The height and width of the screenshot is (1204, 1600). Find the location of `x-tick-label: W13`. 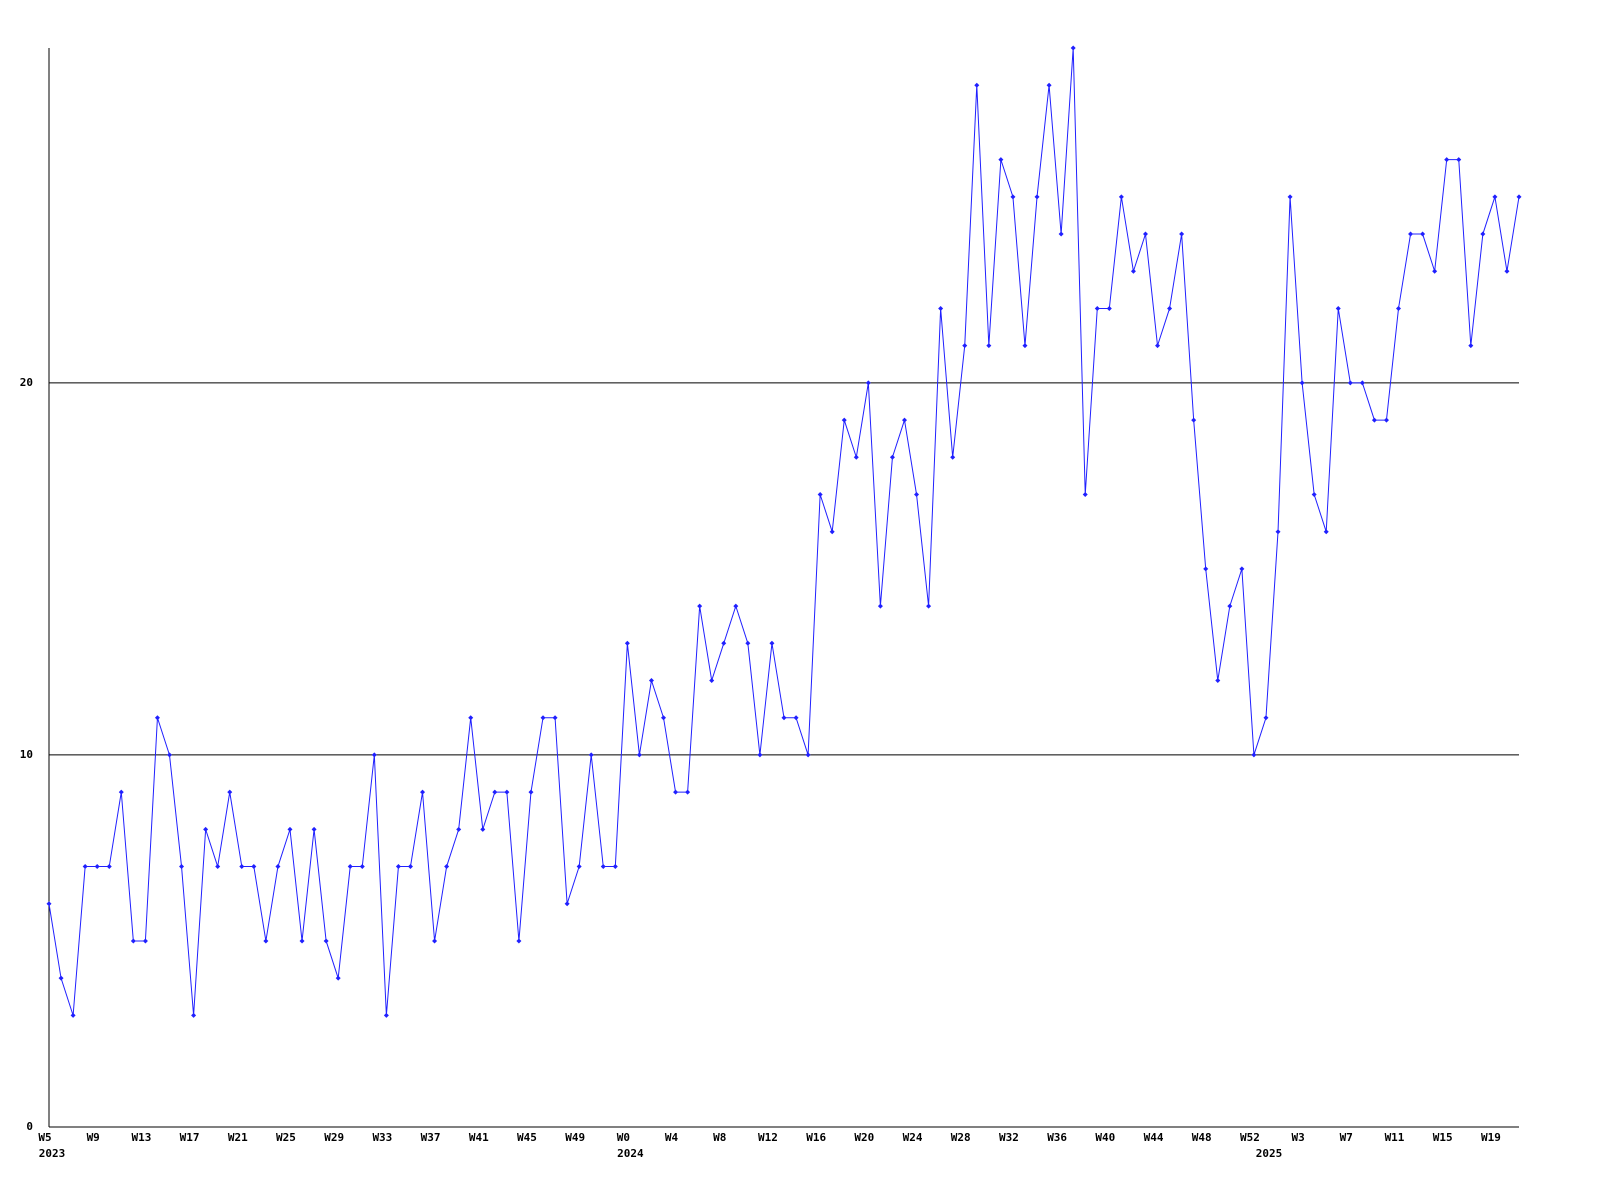

x-tick-label: W13 is located at coordinates (141, 1137).